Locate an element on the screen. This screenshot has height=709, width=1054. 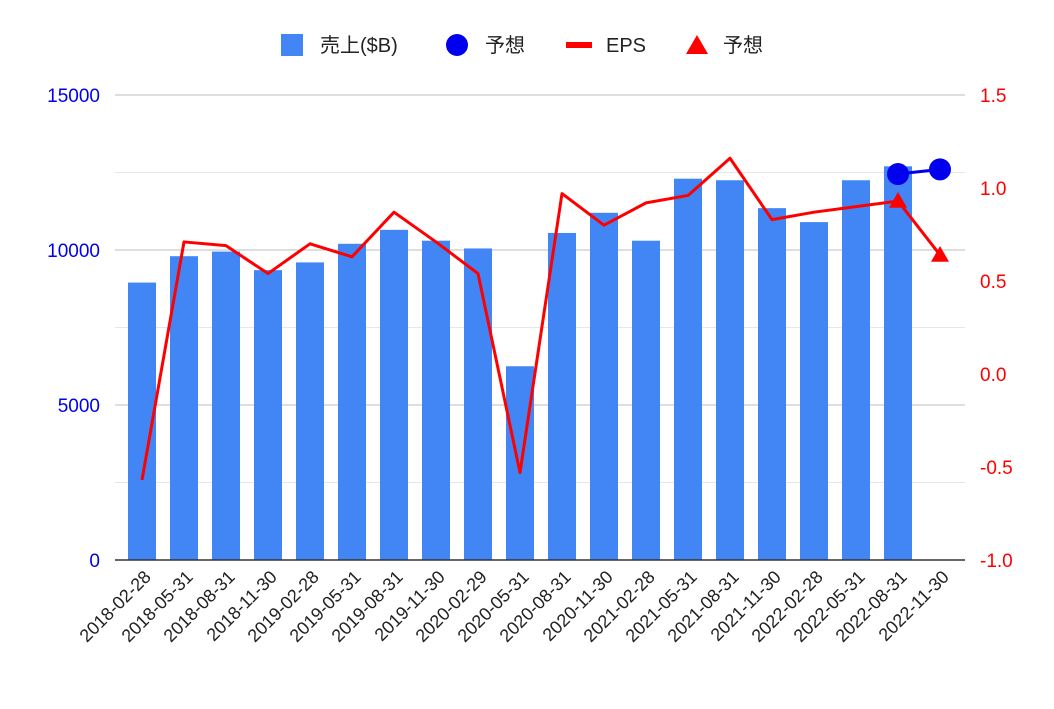
legend: 売上($B) 予想 EPS 予想 is located at coordinates (522, 45).